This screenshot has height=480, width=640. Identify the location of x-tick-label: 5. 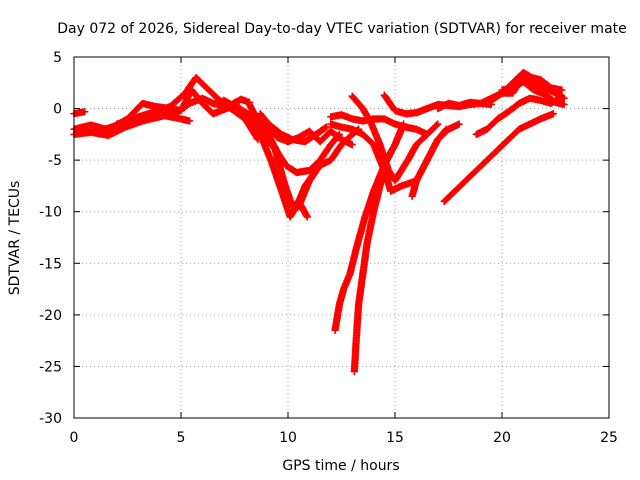
(181, 438).